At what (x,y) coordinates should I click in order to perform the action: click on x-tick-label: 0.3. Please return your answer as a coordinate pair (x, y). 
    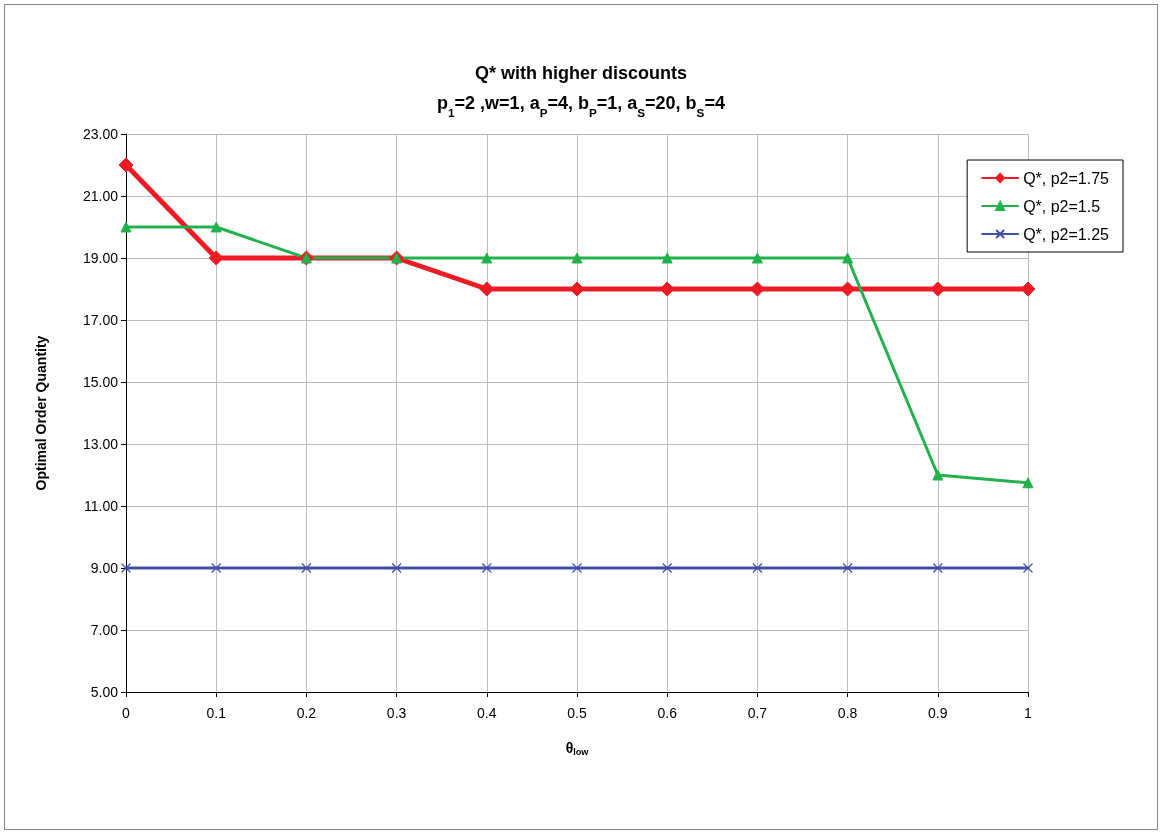
    Looking at the image, I should click on (396, 713).